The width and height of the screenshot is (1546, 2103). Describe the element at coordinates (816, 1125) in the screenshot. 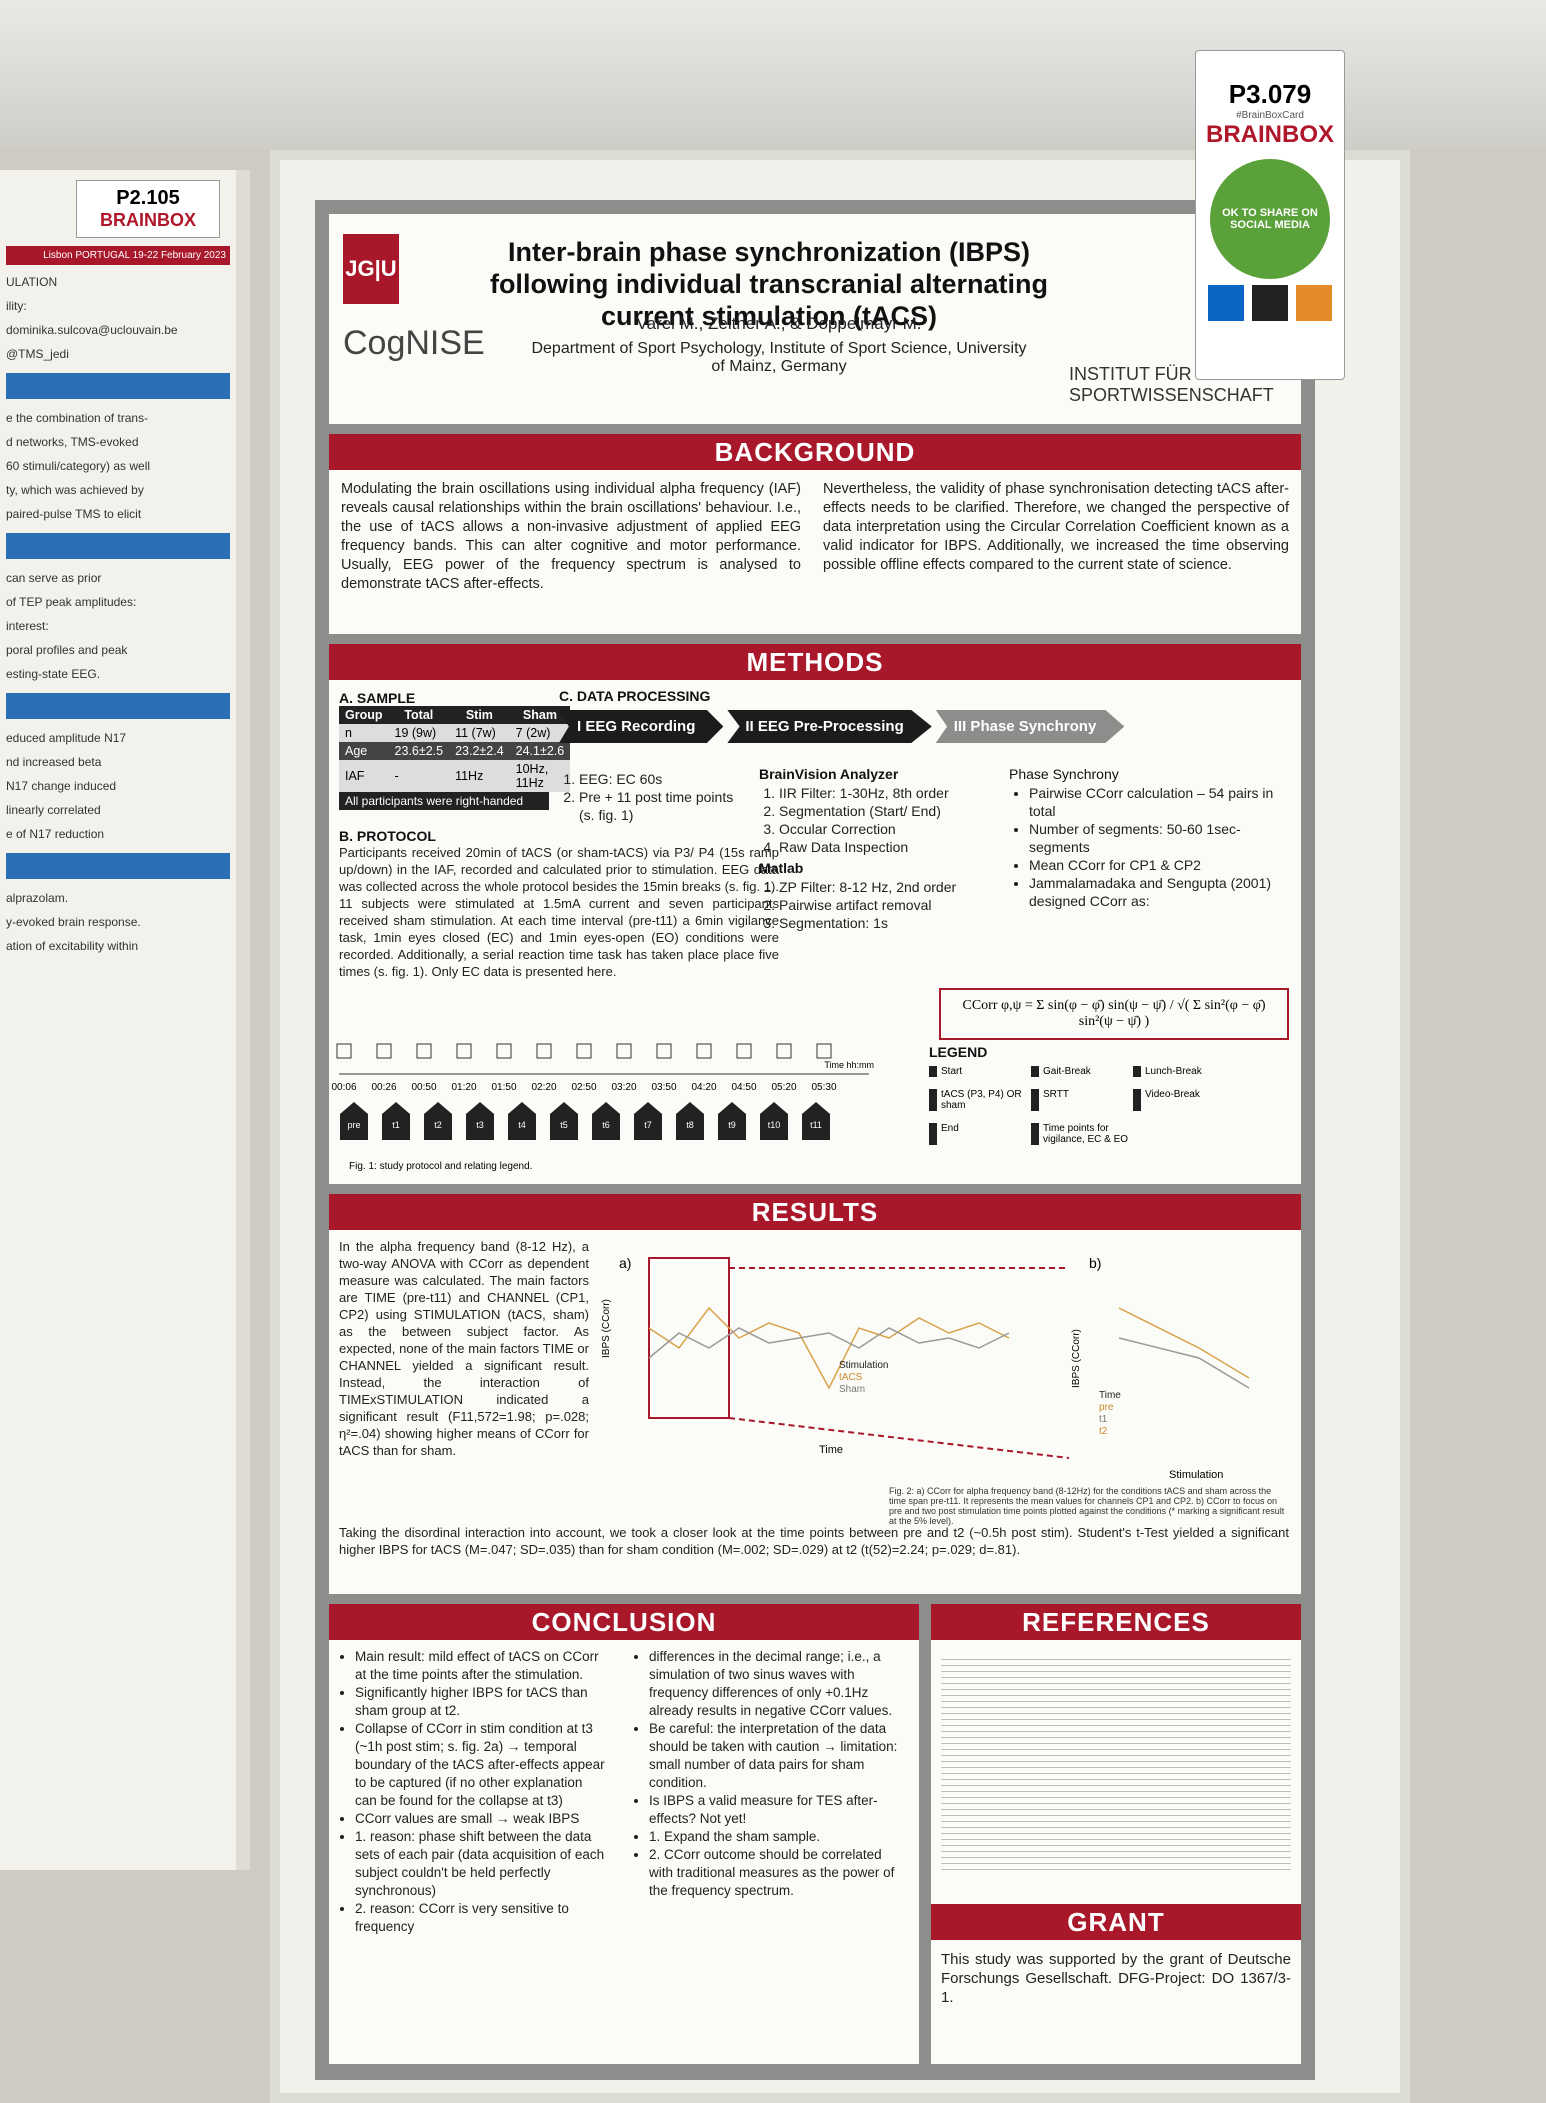

I see `time-point-label: t11` at that location.